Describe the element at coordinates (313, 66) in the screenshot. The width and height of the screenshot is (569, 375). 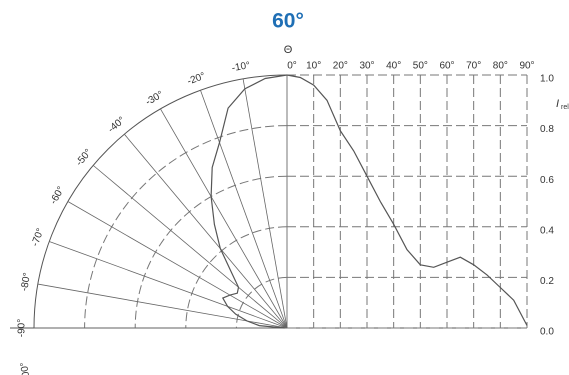
I see `x-tick-label: 10°` at that location.